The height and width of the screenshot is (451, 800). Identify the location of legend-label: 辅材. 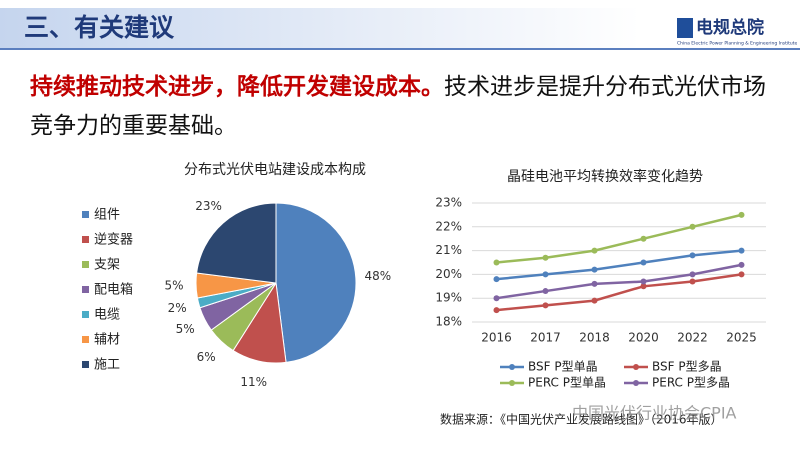
(107, 340).